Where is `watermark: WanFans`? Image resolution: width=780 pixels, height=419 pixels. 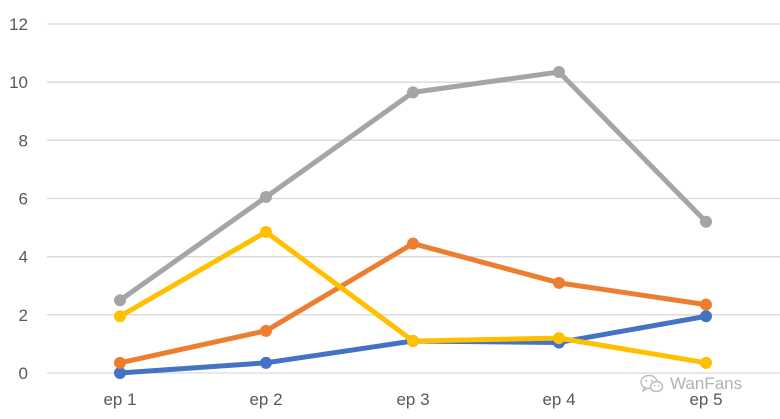 watermark: WanFans is located at coordinates (691, 384).